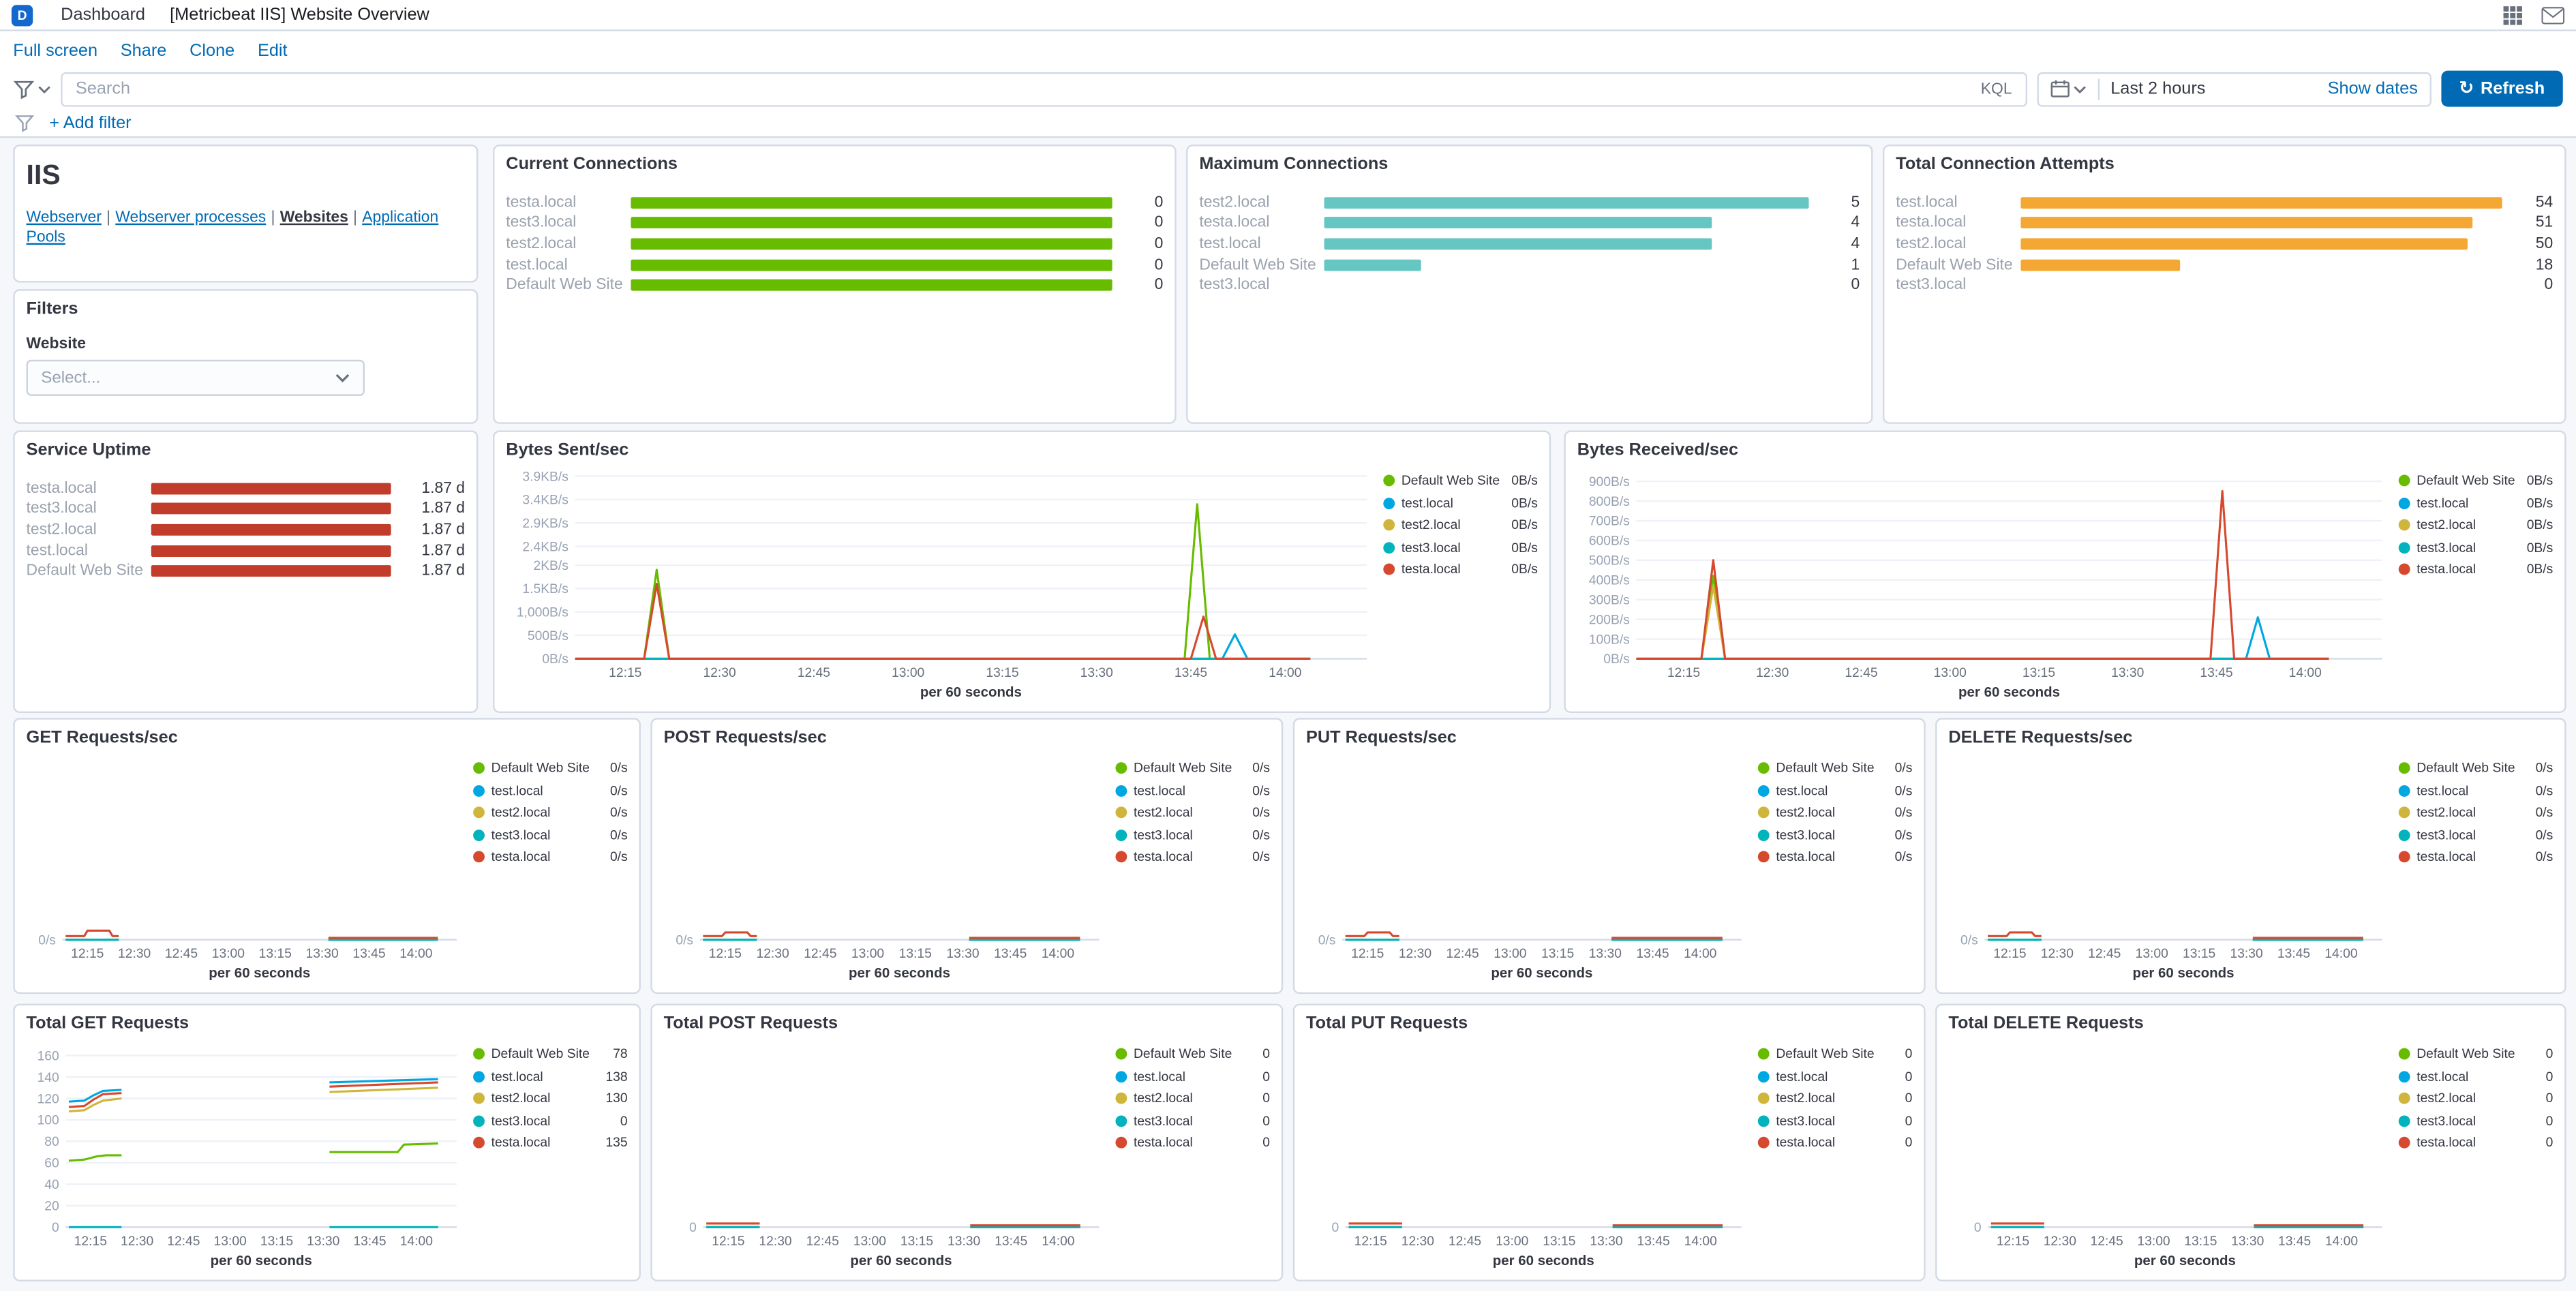 Image resolution: width=2576 pixels, height=1291 pixels. Describe the element at coordinates (1909, 1143) in the screenshot. I see `legend-value: 0` at that location.